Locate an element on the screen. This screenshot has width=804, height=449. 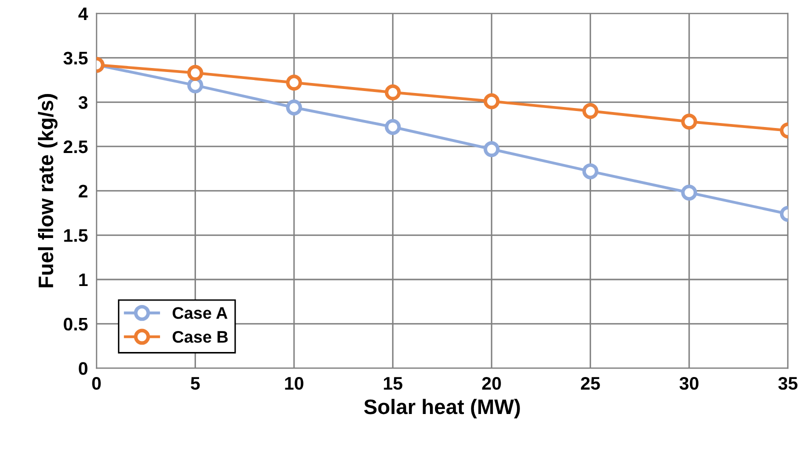
x-tick-label: 20 is located at coordinates (491, 383).